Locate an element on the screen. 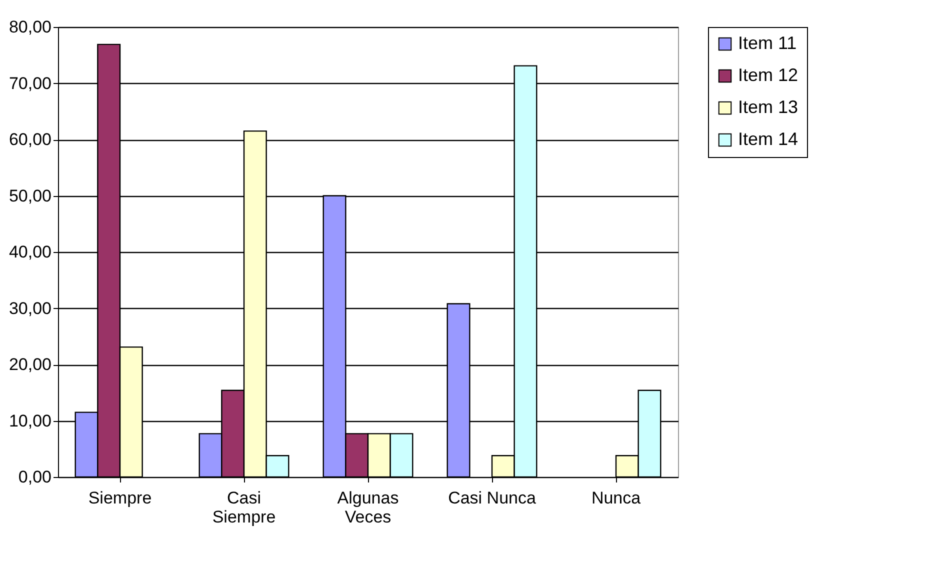  y-tick-label: 80,00 is located at coordinates (30, 27).